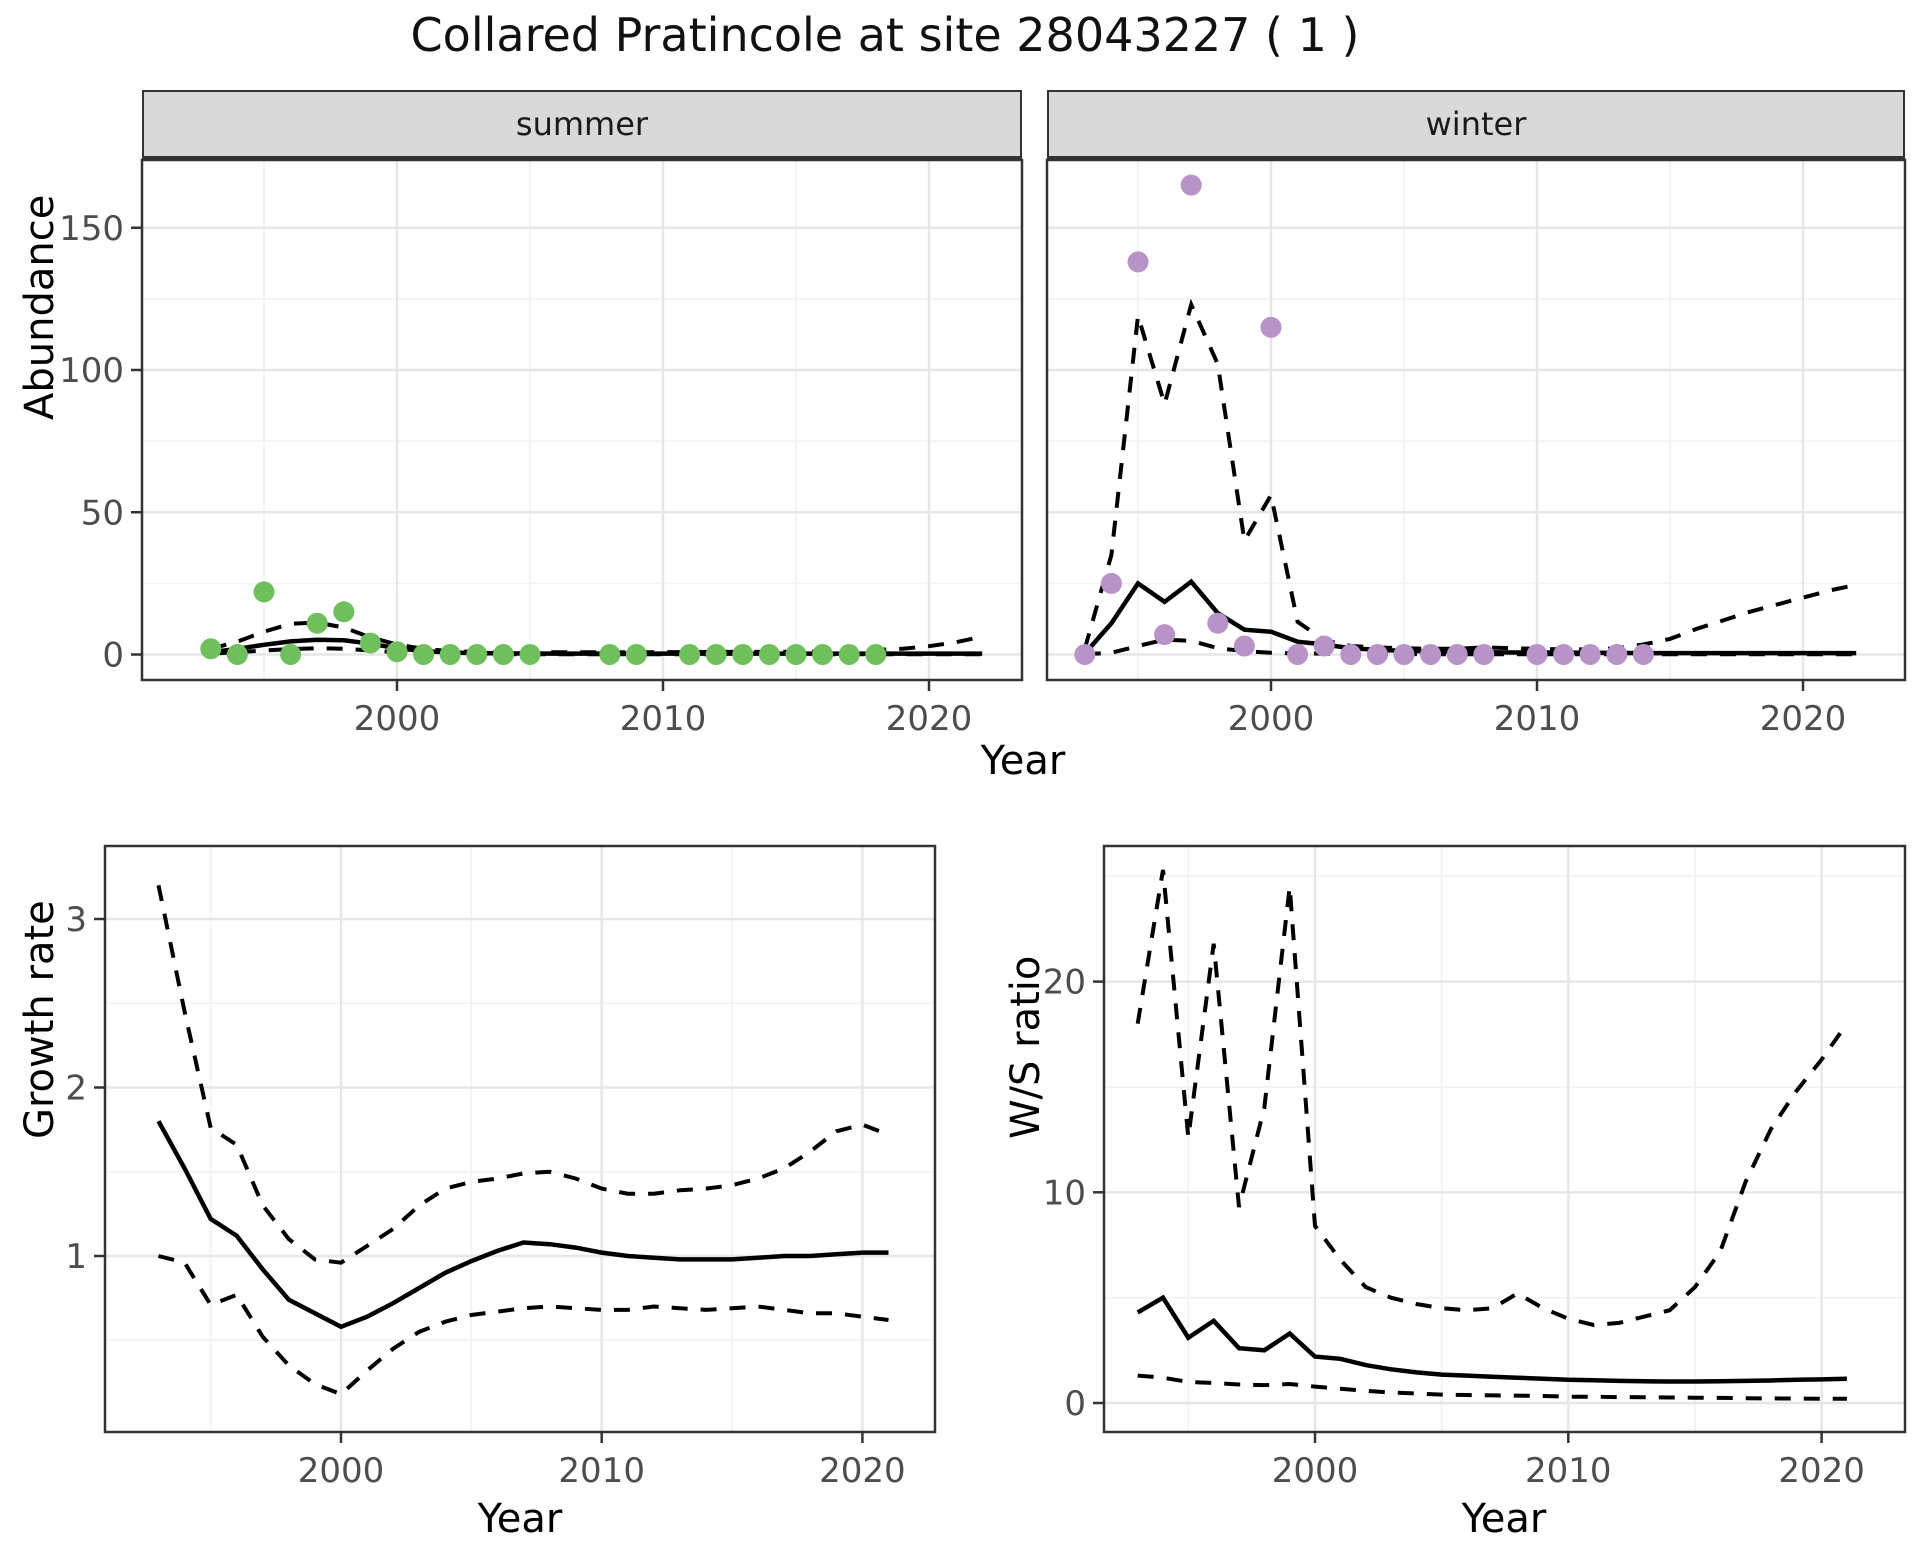 The image size is (1920, 1560). What do you see at coordinates (1491, 1339) in the screenshot?
I see `ws-fit-line` at bounding box center [1491, 1339].